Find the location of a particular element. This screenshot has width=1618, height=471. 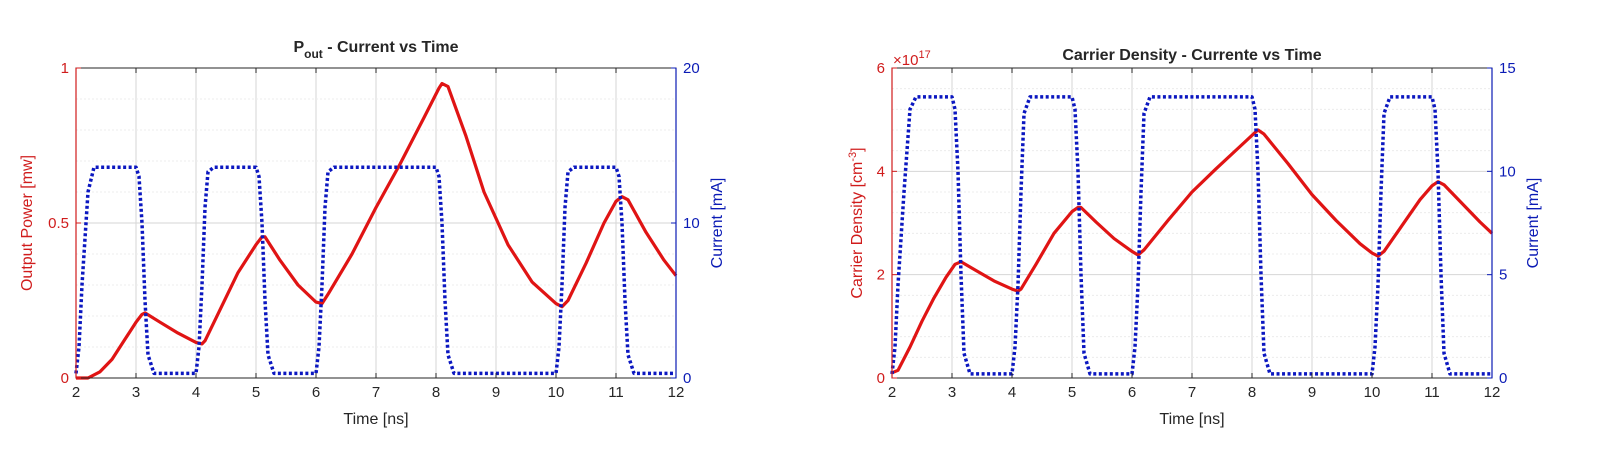

chart-0-title-suffix: - Current vs Time is located at coordinates (391, 47).